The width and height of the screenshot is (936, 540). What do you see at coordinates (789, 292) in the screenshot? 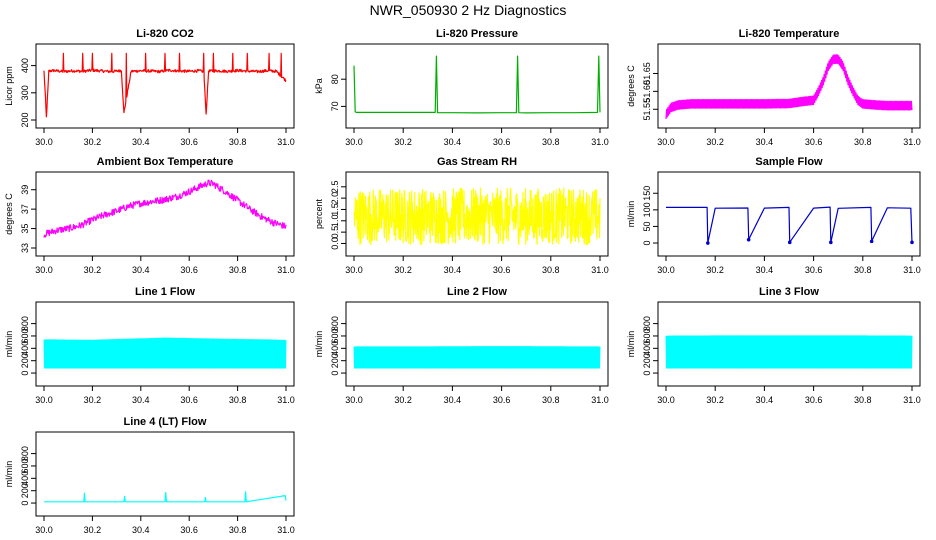
I see `chart-title: Line 3 Flow` at bounding box center [789, 292].